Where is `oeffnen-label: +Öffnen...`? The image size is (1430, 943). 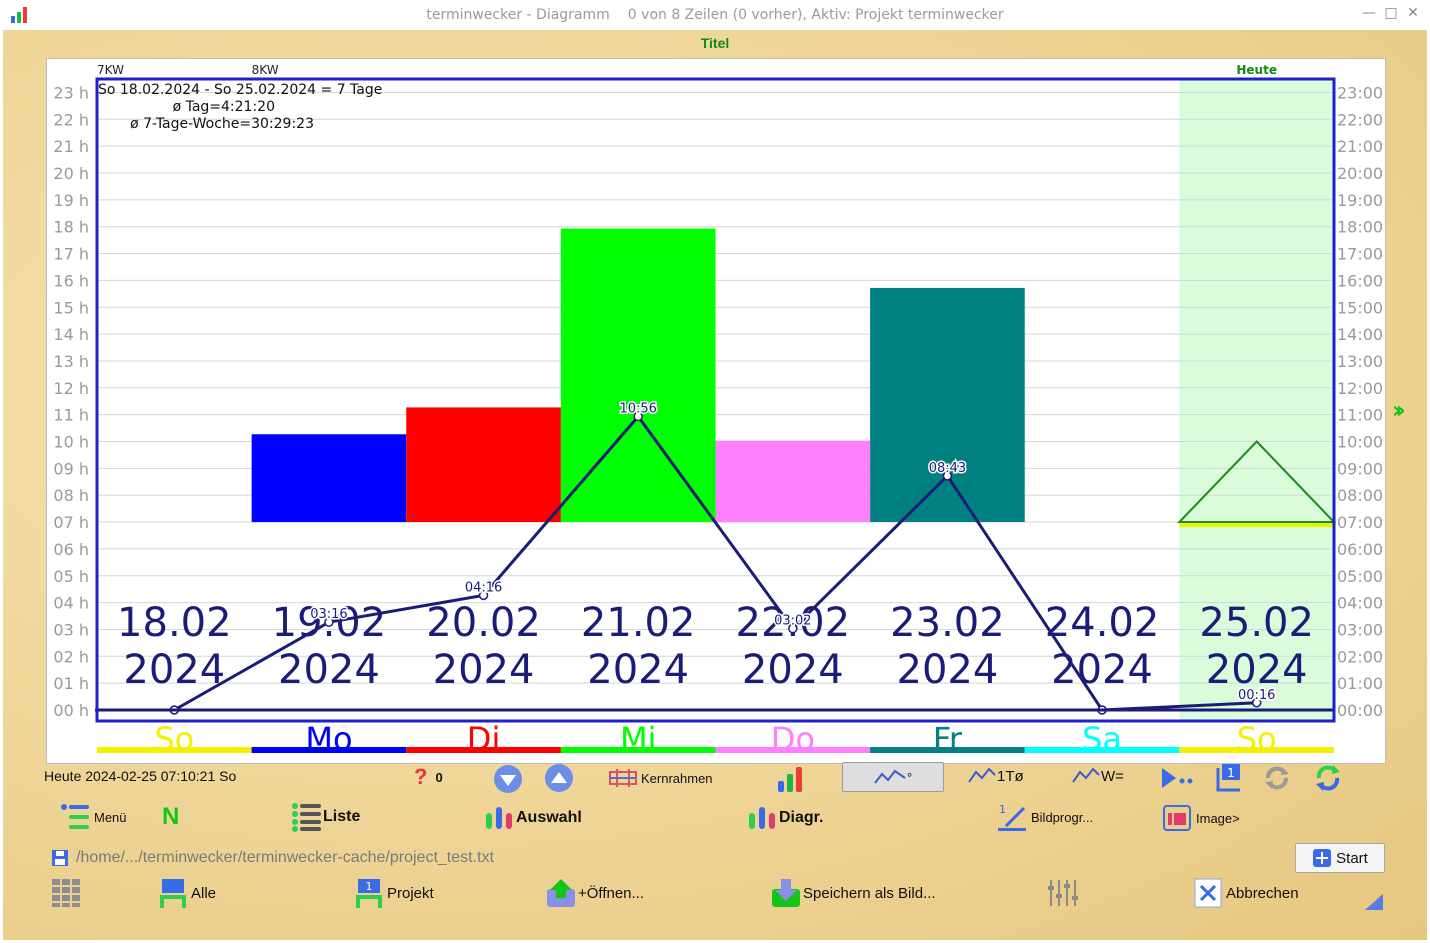 oeffnen-label: +Öffnen... is located at coordinates (611, 893).